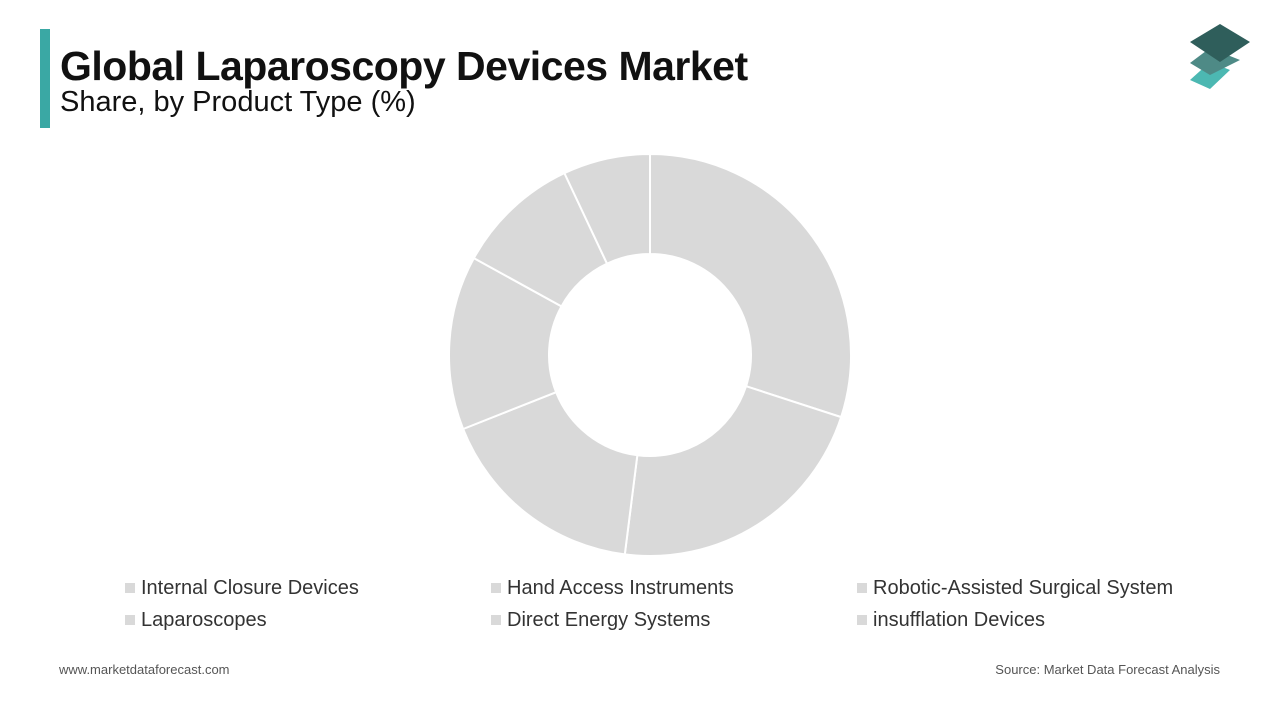 The height and width of the screenshot is (720, 1280). What do you see at coordinates (250, 587) in the screenshot?
I see `legend-label: Internal Closure Devices` at bounding box center [250, 587].